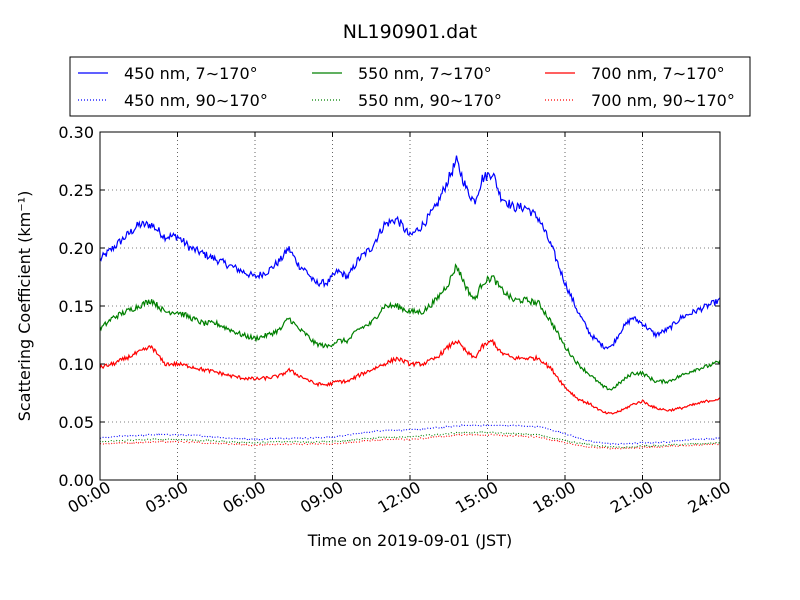  Describe the element at coordinates (244, 497) in the screenshot. I see `x-tick-label: 06:00` at that location.